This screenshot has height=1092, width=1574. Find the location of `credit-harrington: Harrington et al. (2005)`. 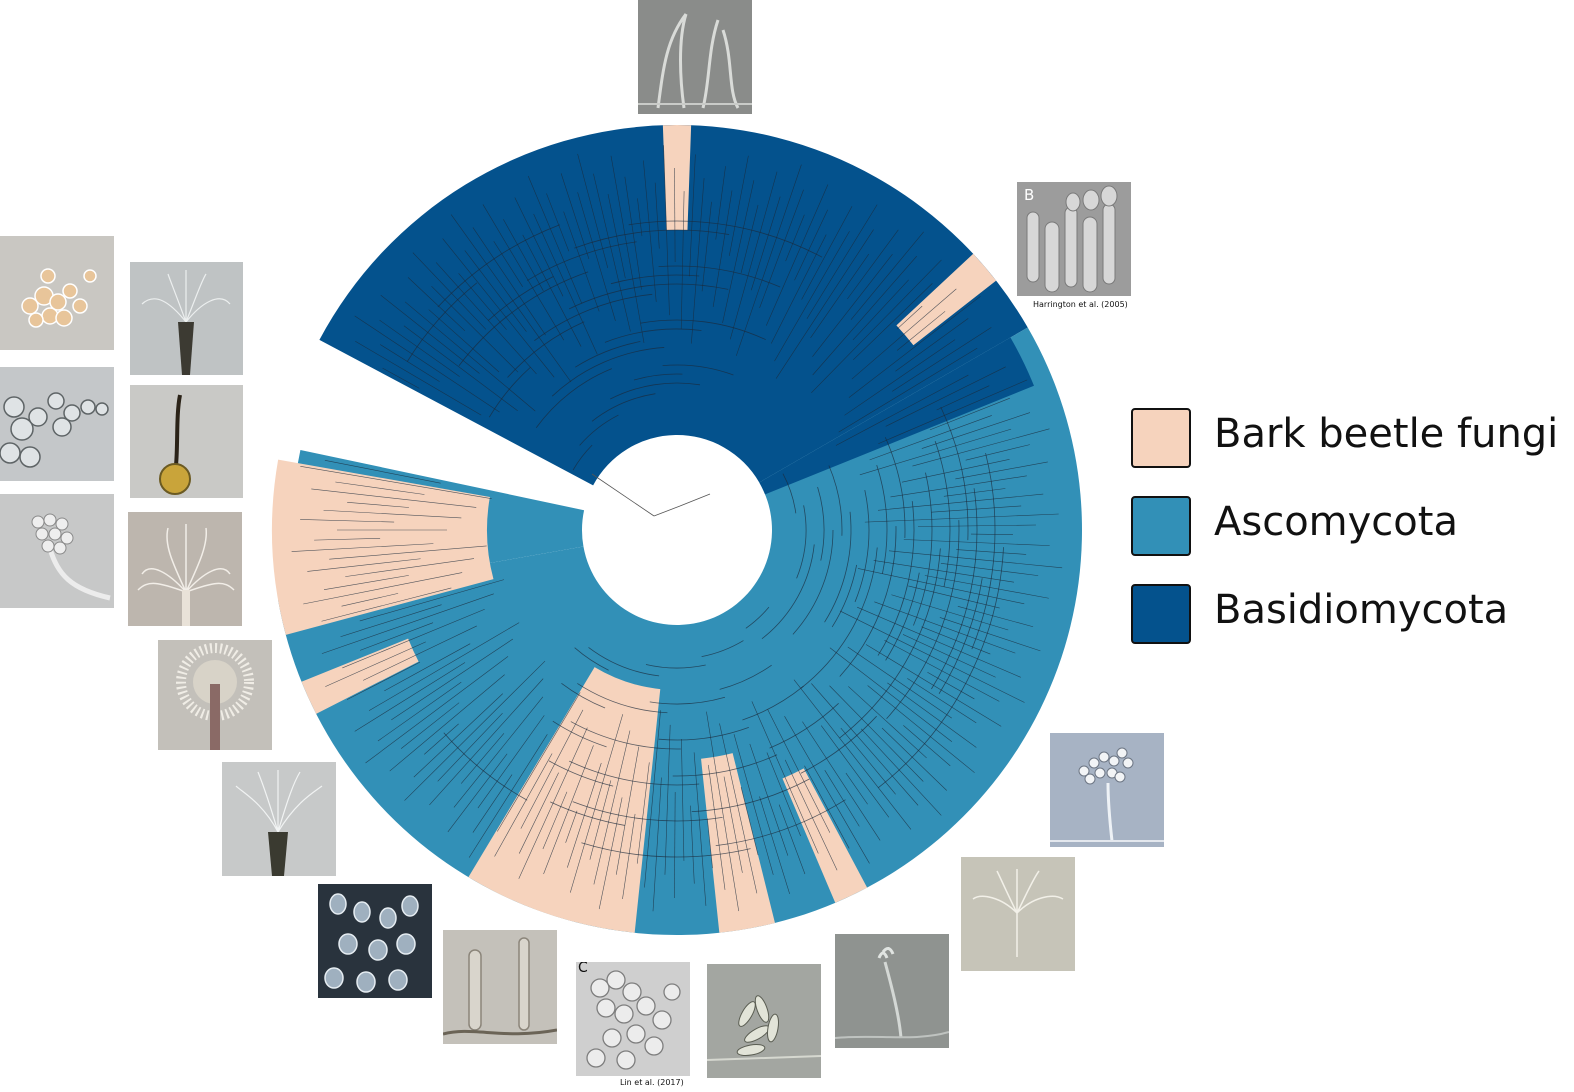

credit-harrington: Harrington et al. (2005) is located at coordinates (1080, 304).